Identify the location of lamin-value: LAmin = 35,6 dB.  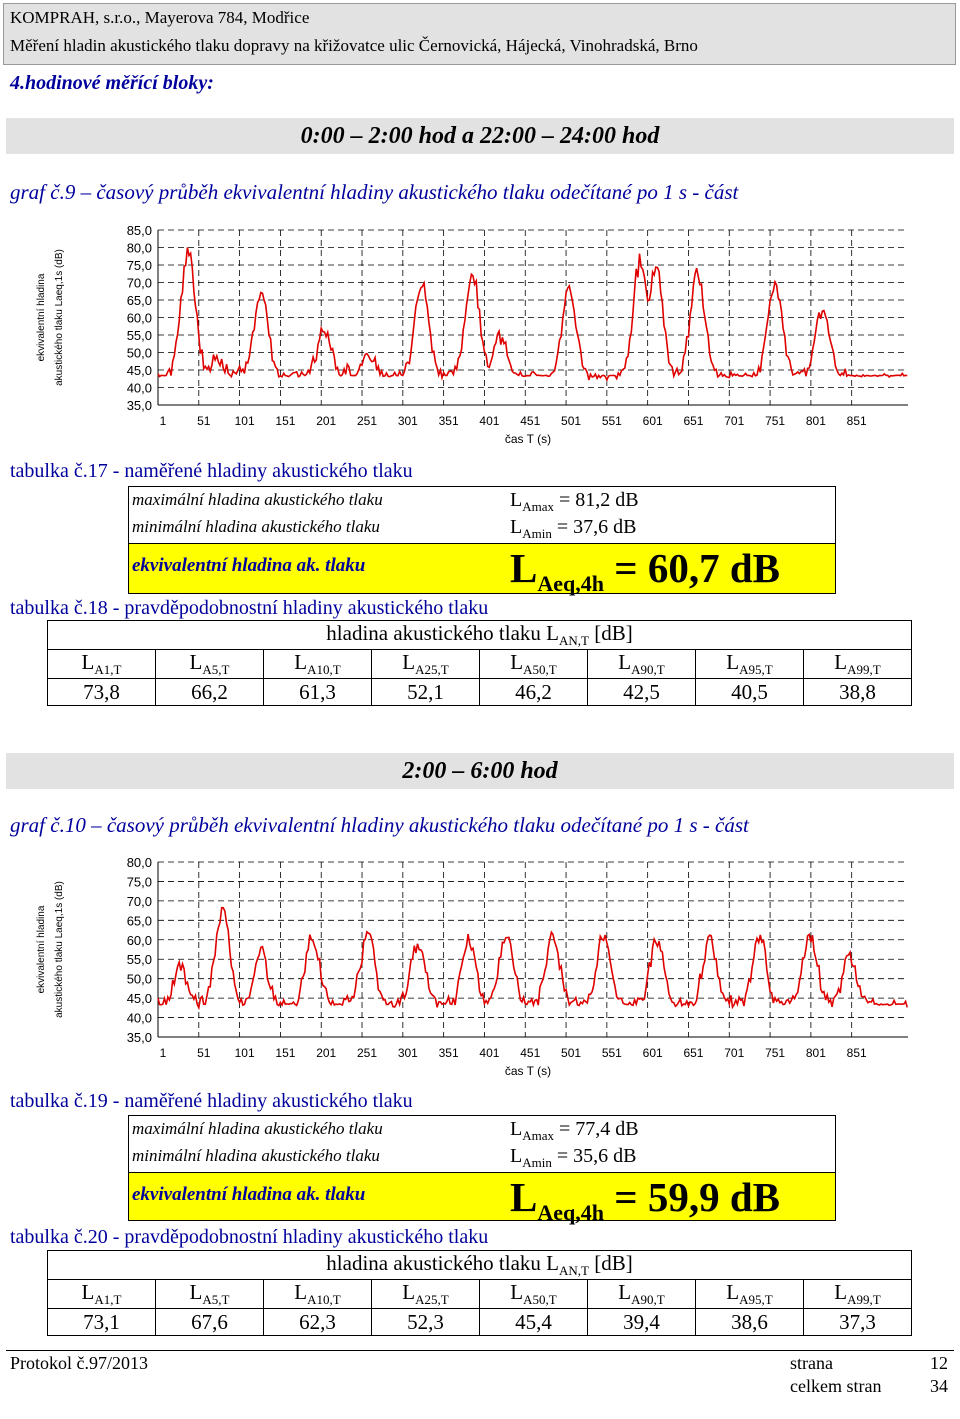
(573, 1157).